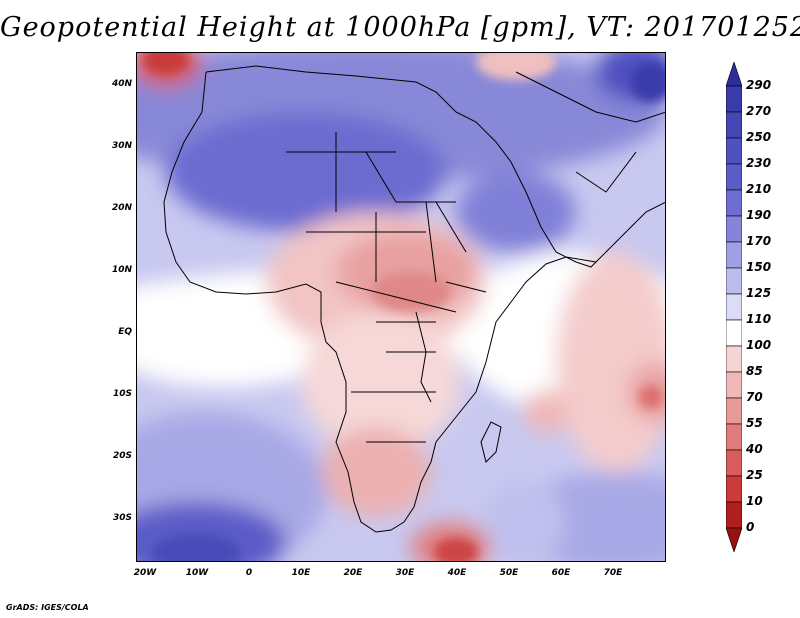 The height and width of the screenshot is (618, 800). Describe the element at coordinates (121, 270) in the screenshot. I see `lat-label-10n: 10N` at that location.